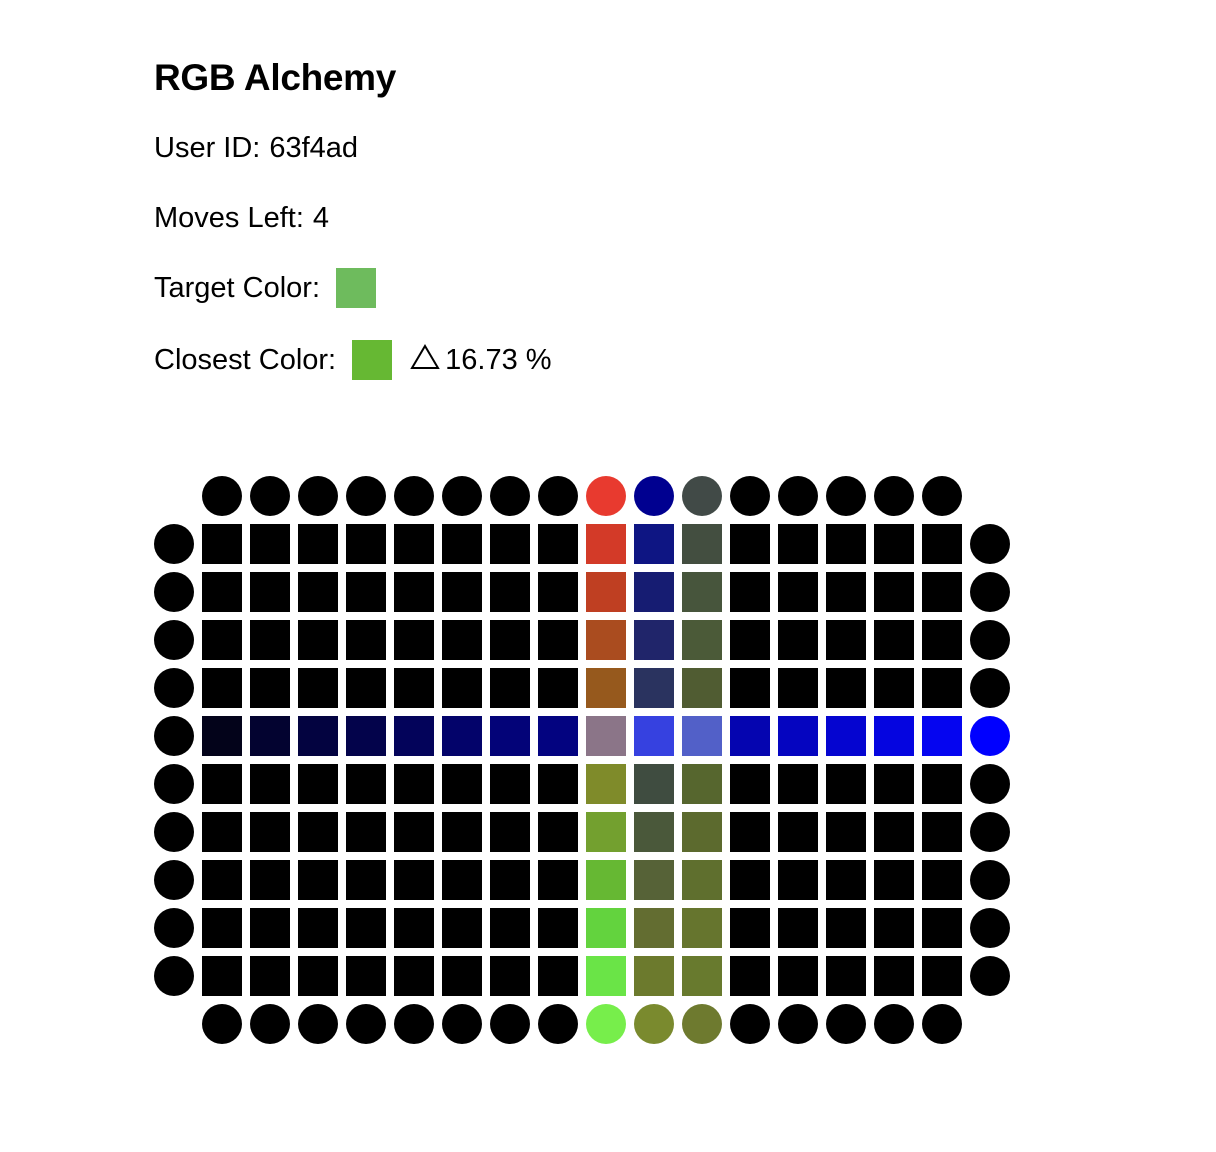 This screenshot has height=1152, width=1216. What do you see at coordinates (510, 976) in the screenshot?
I see `tile-r9-c6` at bounding box center [510, 976].